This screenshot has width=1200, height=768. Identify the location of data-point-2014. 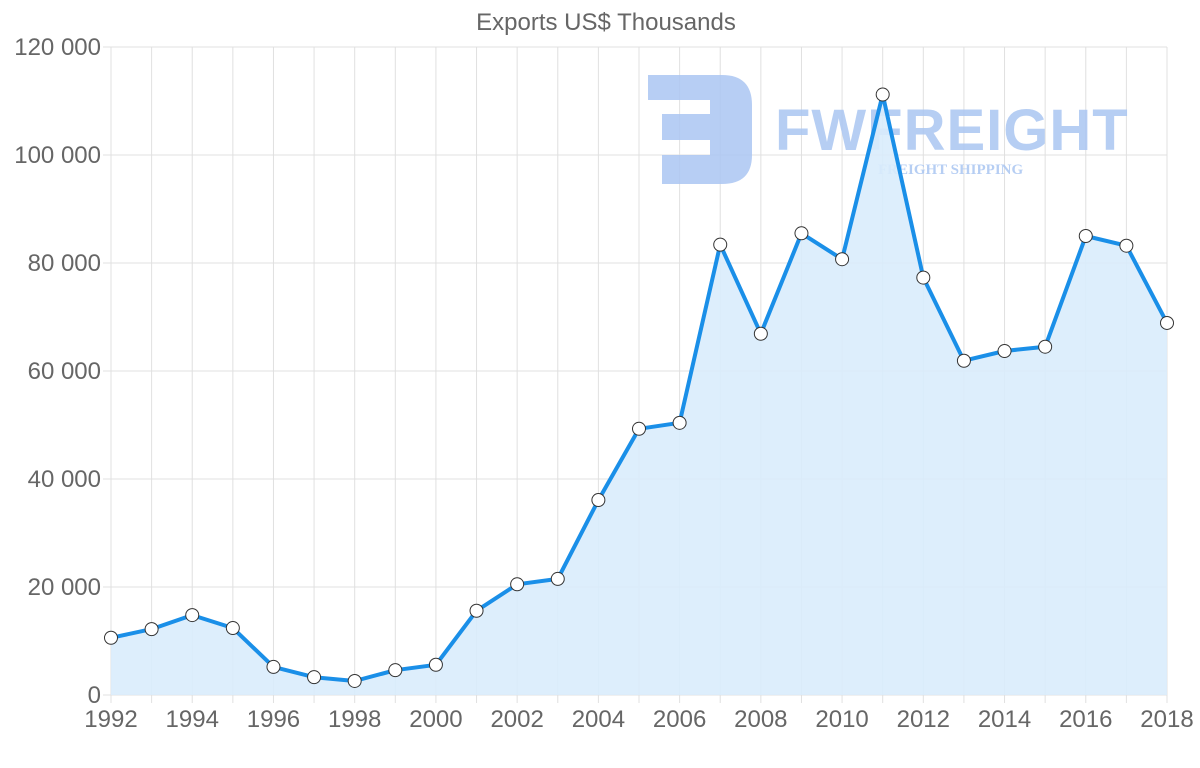
(1004, 351).